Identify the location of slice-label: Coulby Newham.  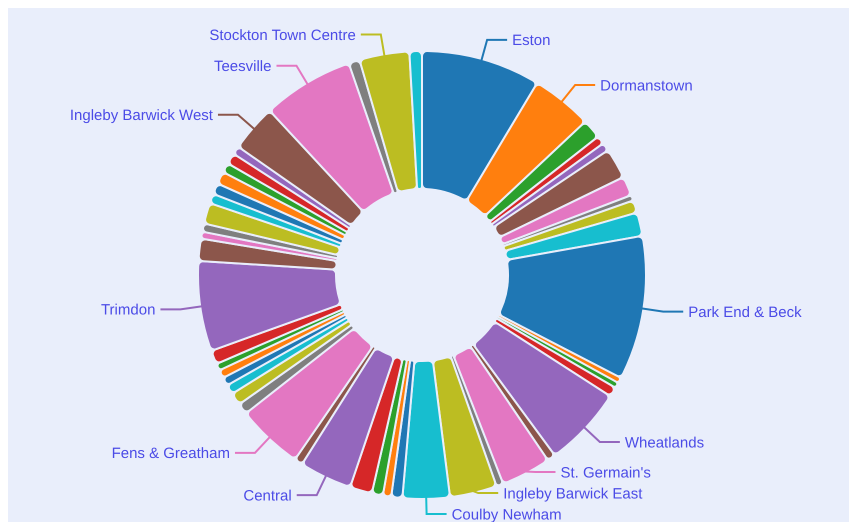
(507, 515).